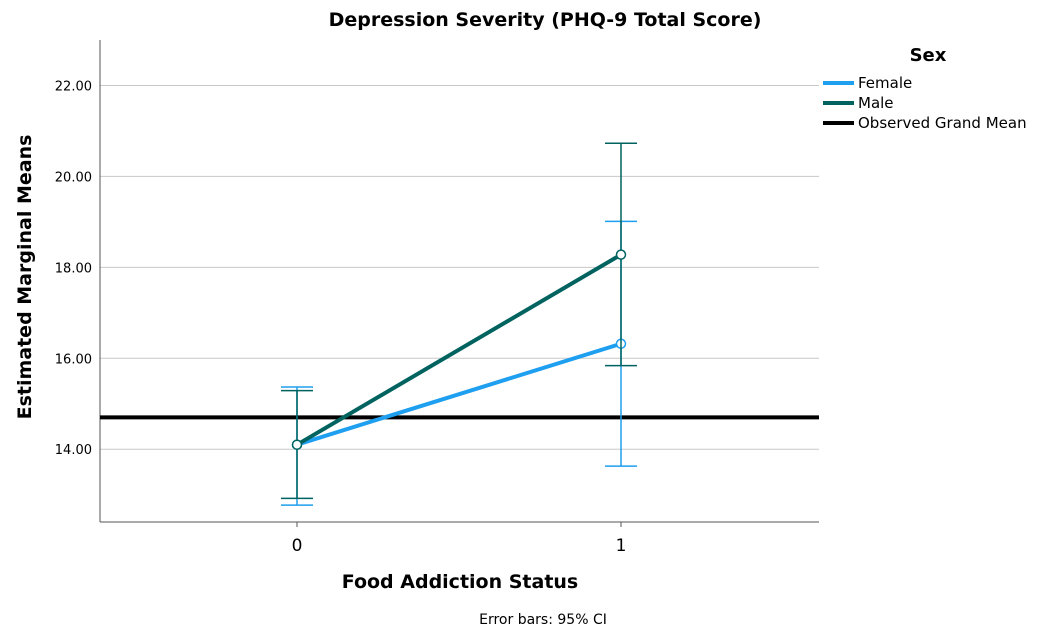 This screenshot has height=631, width=1052. What do you see at coordinates (543, 620) in the screenshot?
I see `footnote: Error bars: 95% CI` at bounding box center [543, 620].